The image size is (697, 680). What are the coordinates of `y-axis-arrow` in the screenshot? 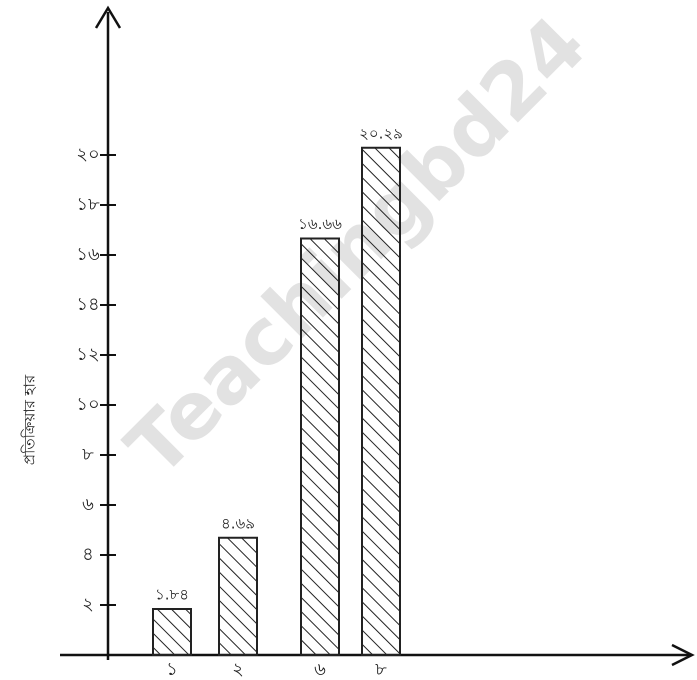 It's located at (108, 17).